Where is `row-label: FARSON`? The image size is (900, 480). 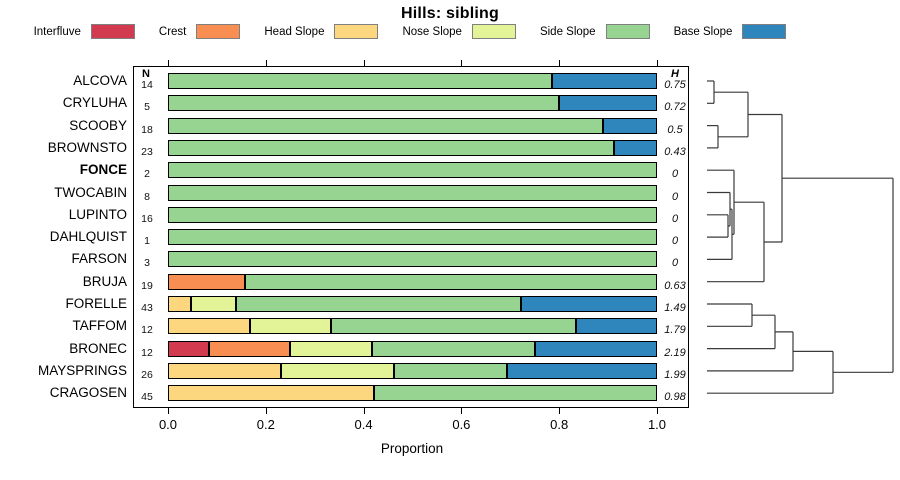
row-label: FARSON is located at coordinates (99, 259).